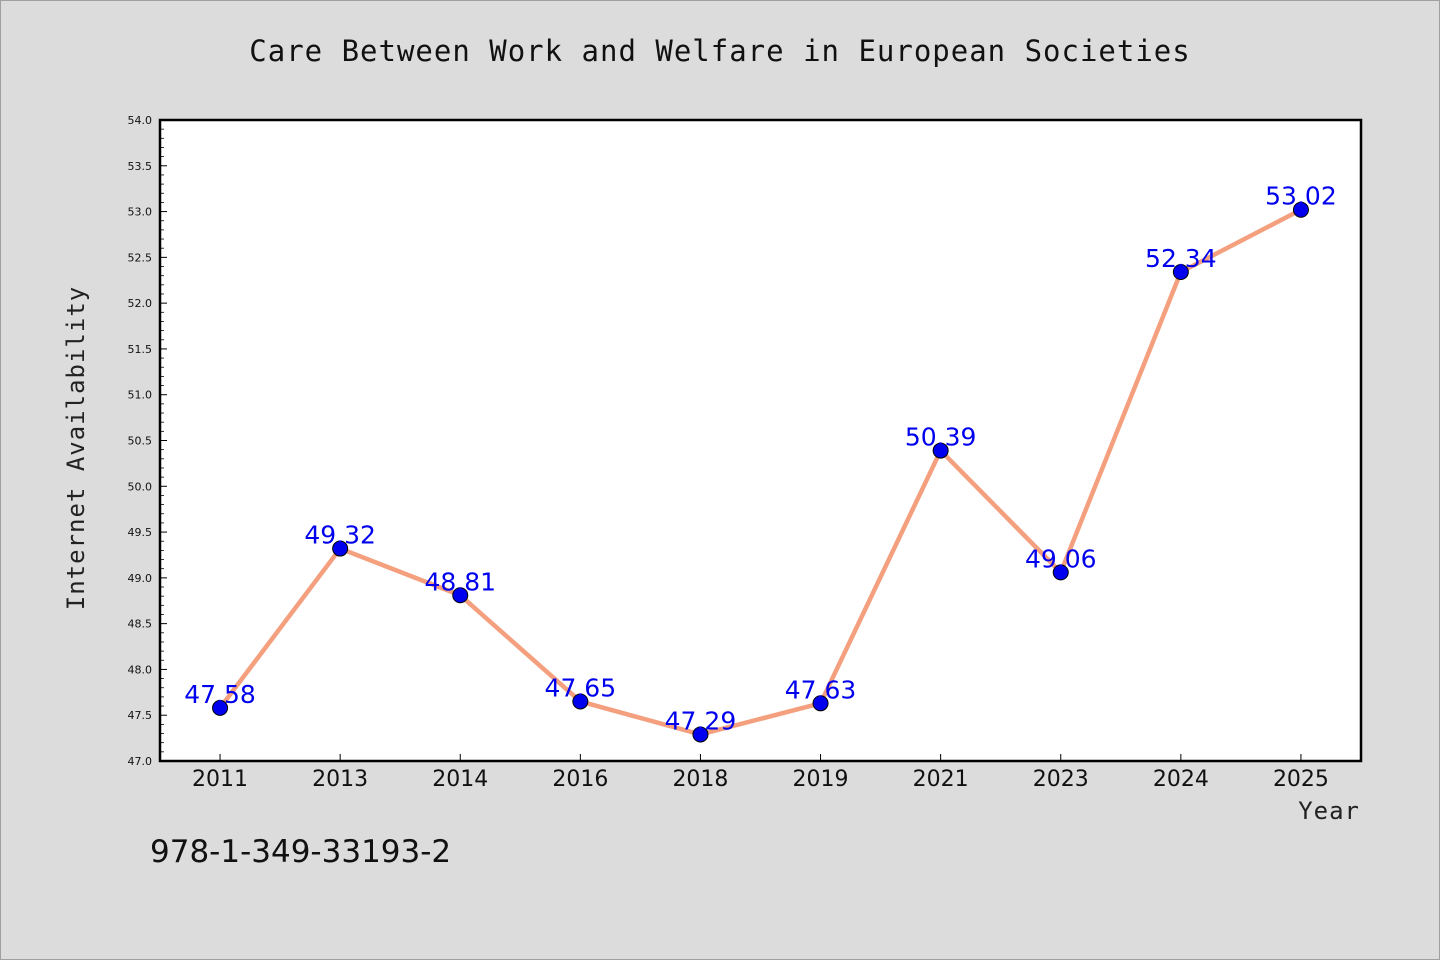 This screenshot has width=1440, height=960. Describe the element at coordinates (140, 257) in the screenshot. I see `y-tick-label: 52.5` at that location.